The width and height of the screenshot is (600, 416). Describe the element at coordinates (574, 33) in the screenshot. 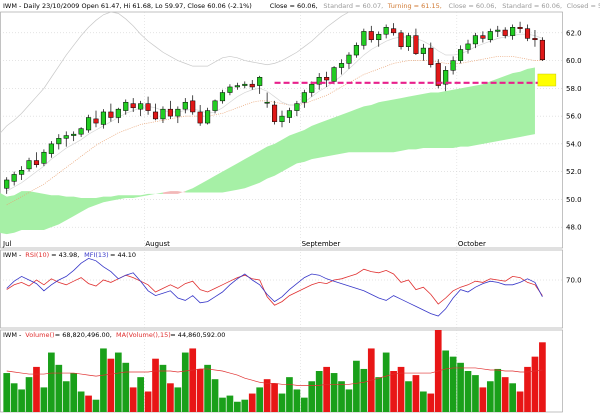

I see `price-tick-label: 62.0` at that location.